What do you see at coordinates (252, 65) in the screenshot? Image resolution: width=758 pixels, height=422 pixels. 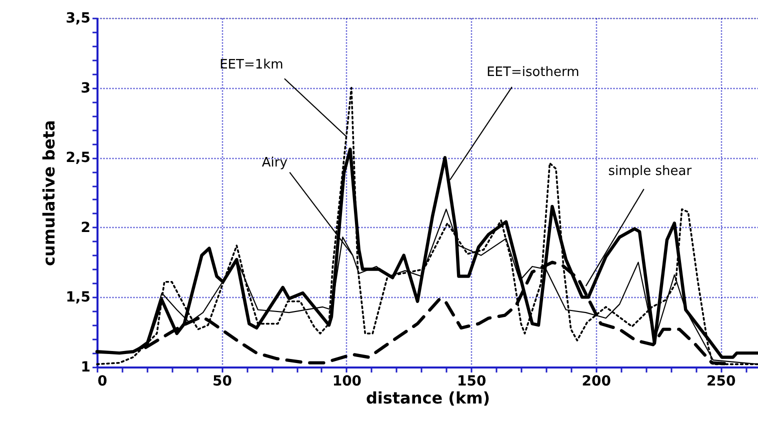 I see `annotation: EET=1km` at bounding box center [252, 65].